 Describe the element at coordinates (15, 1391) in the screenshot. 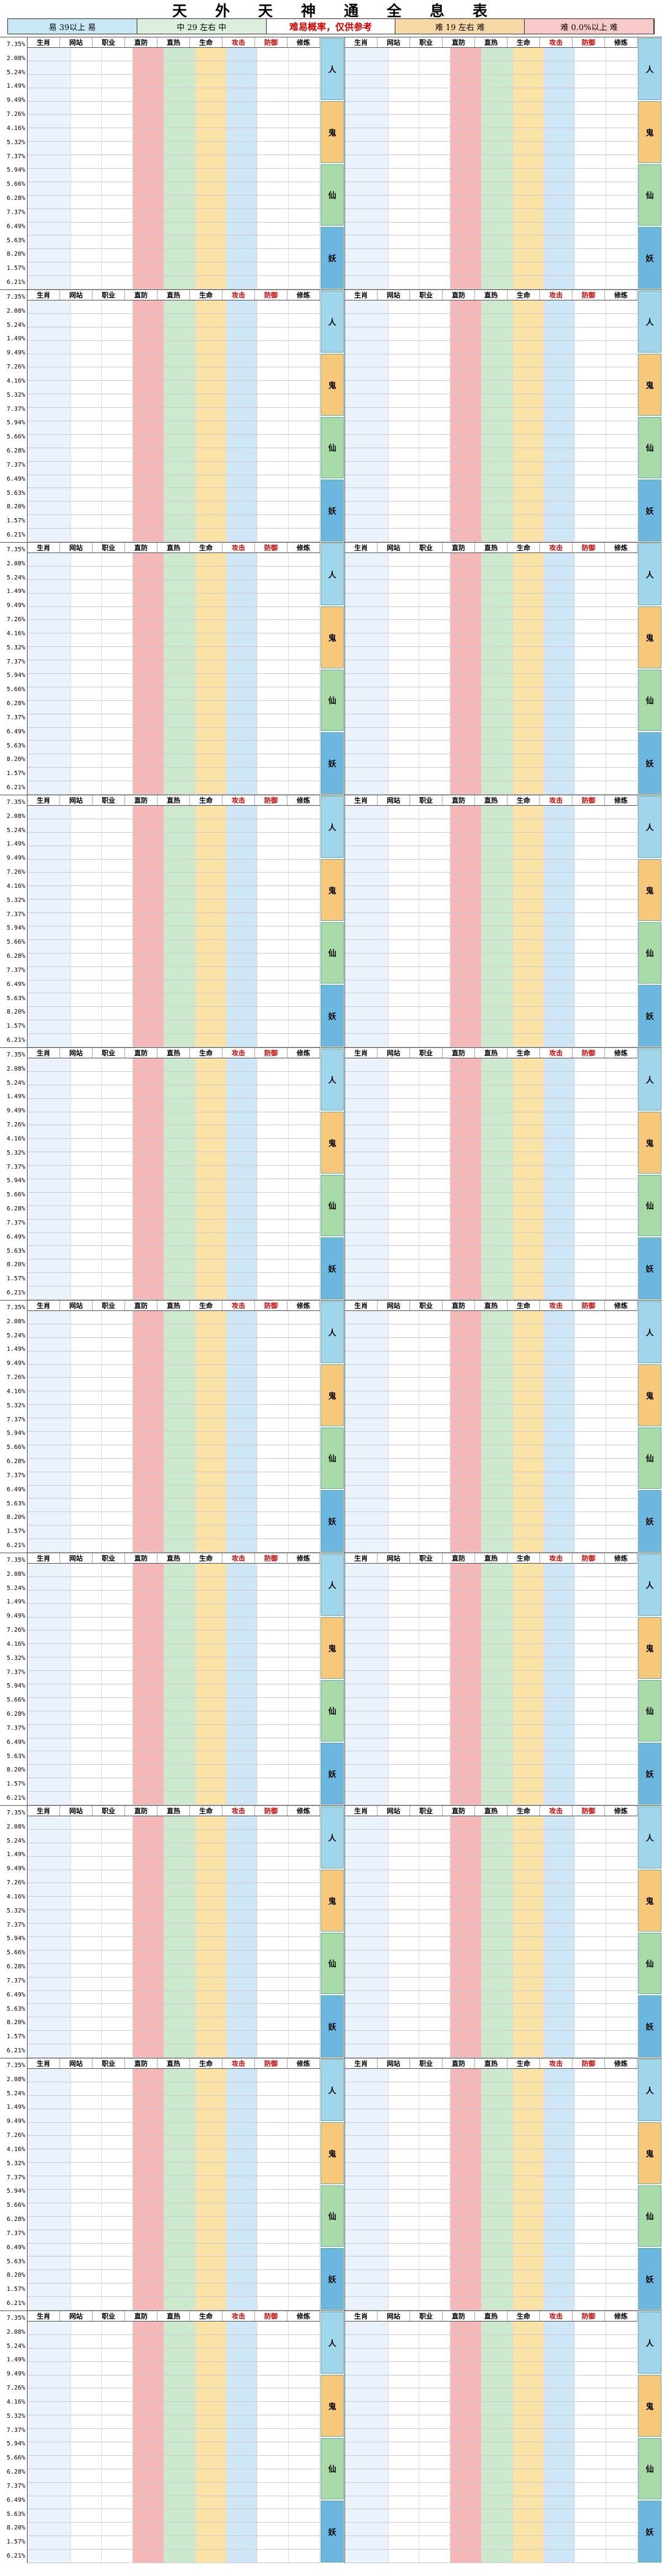

I see `percent-cell: 4.16%` at that location.